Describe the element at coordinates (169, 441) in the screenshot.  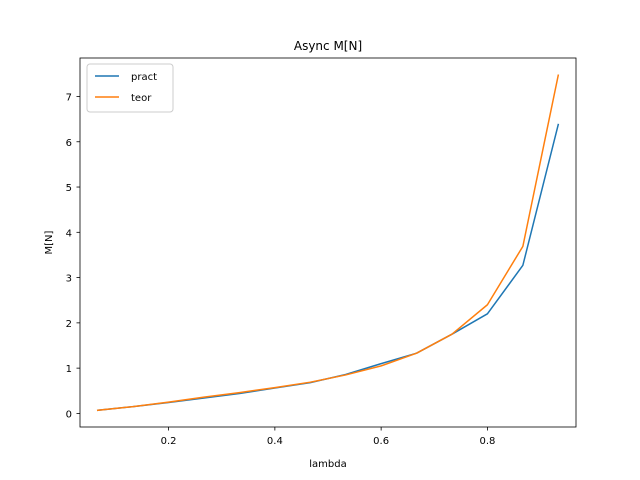
I see `x-tick-label: 0.2` at that location.